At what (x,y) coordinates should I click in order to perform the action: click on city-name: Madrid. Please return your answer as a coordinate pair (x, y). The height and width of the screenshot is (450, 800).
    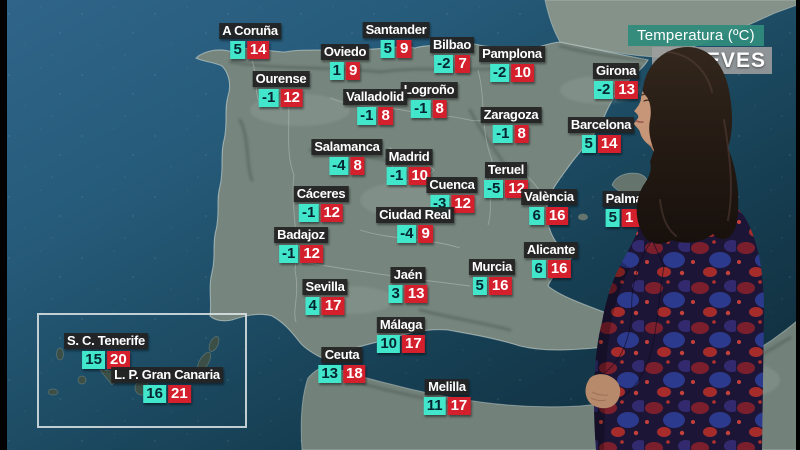
    Looking at the image, I should click on (409, 157).